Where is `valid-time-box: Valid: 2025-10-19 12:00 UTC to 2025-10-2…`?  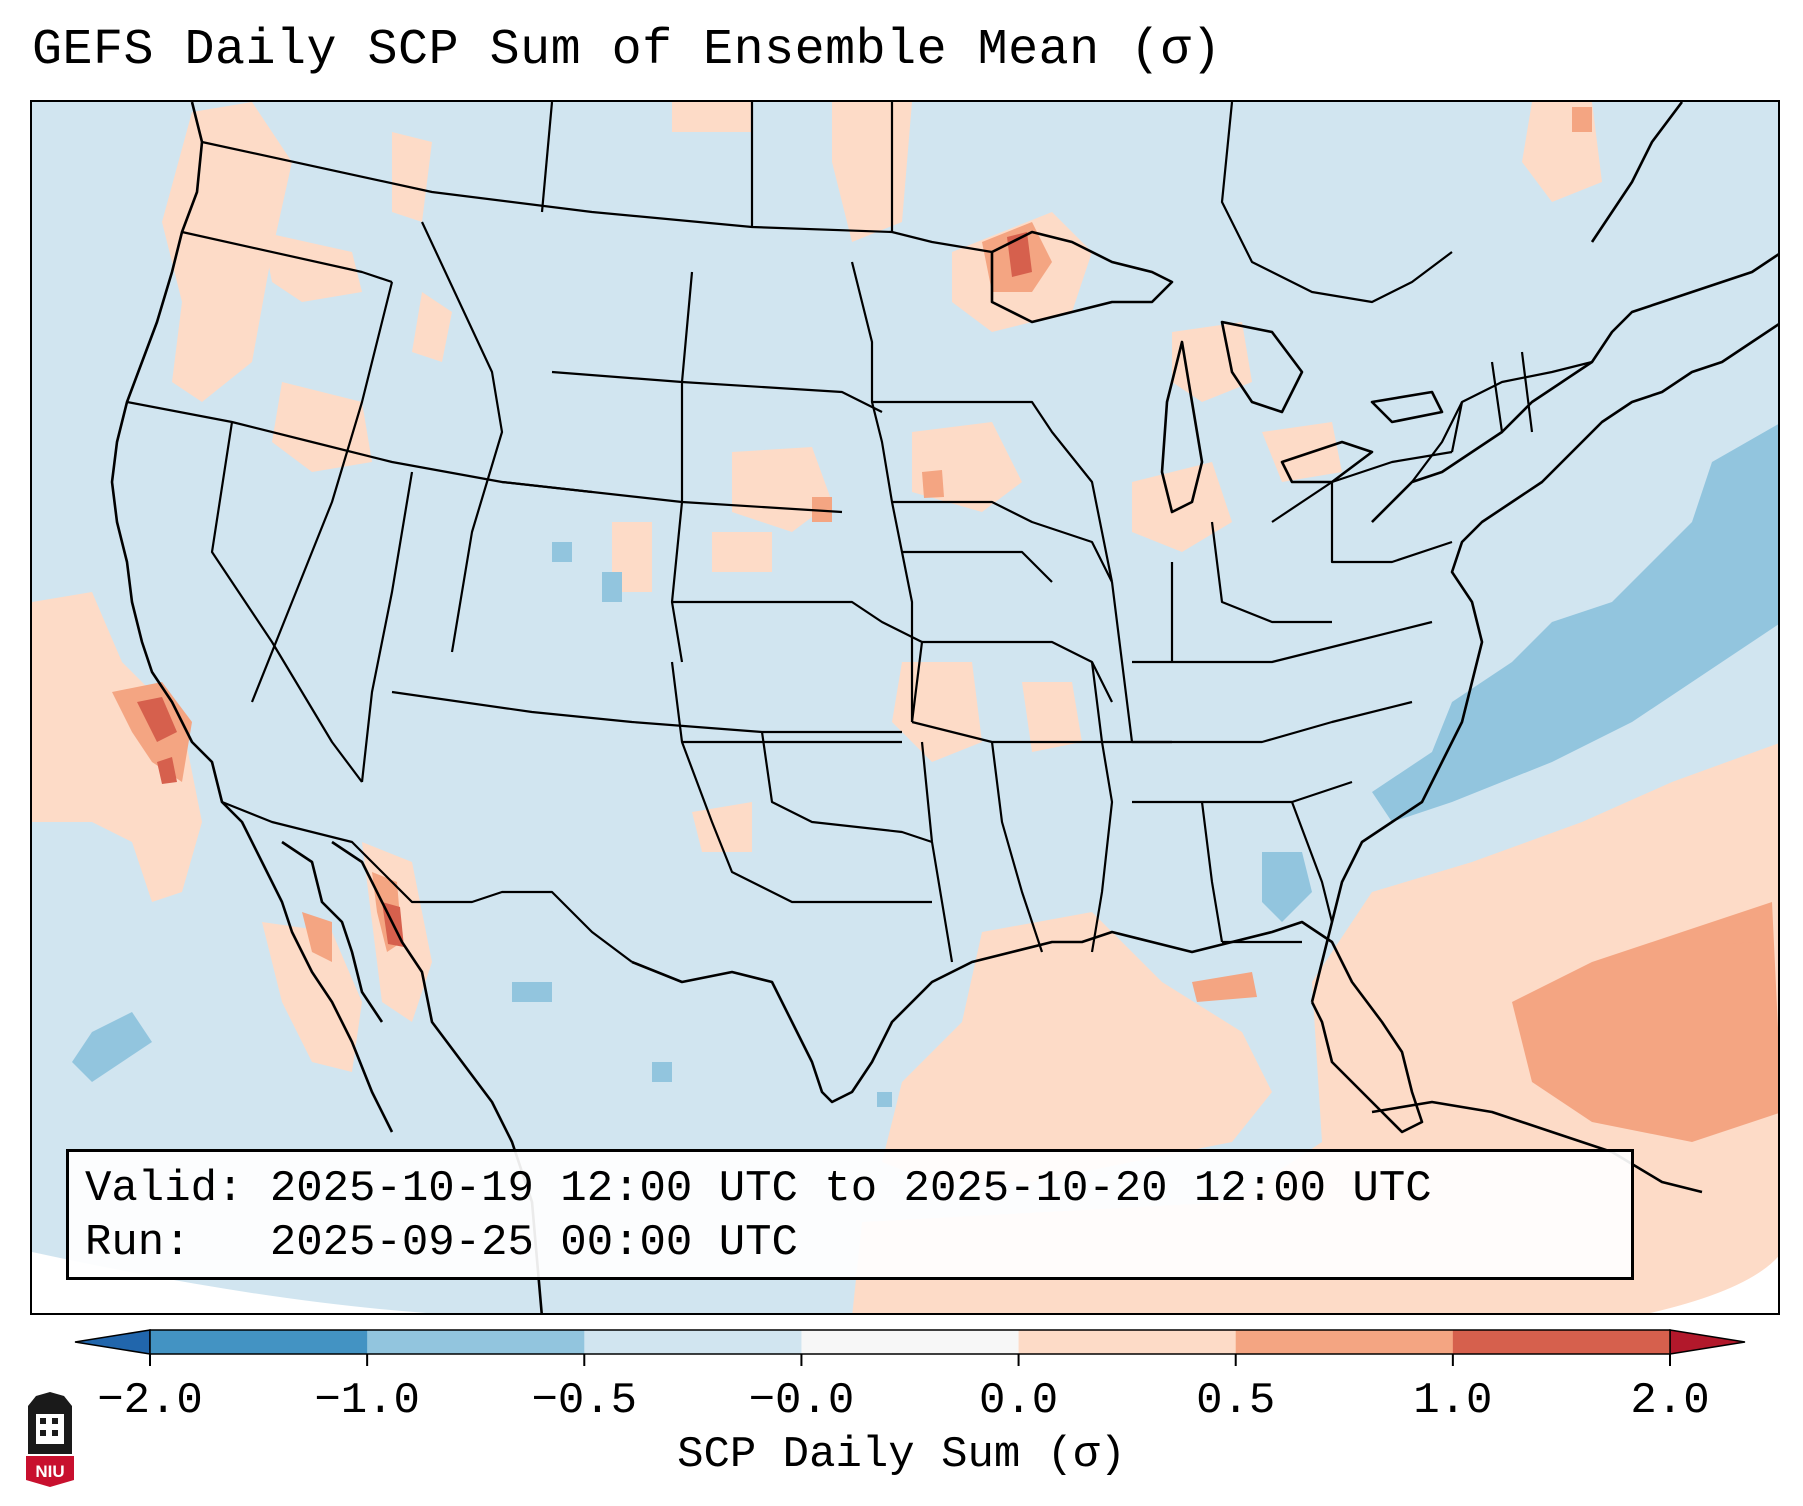 valid-time-box: Valid: 2025-10-19 12:00 UTC to 2025-10-2… is located at coordinates (850, 1214).